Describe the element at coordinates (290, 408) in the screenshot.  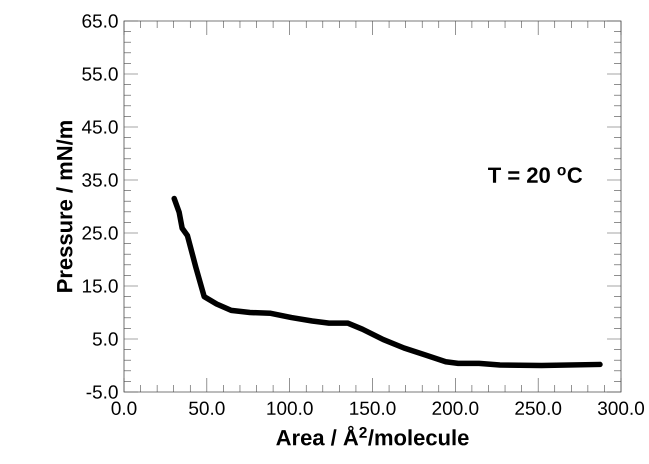
I see `x-tick-label: 100.0` at that location.